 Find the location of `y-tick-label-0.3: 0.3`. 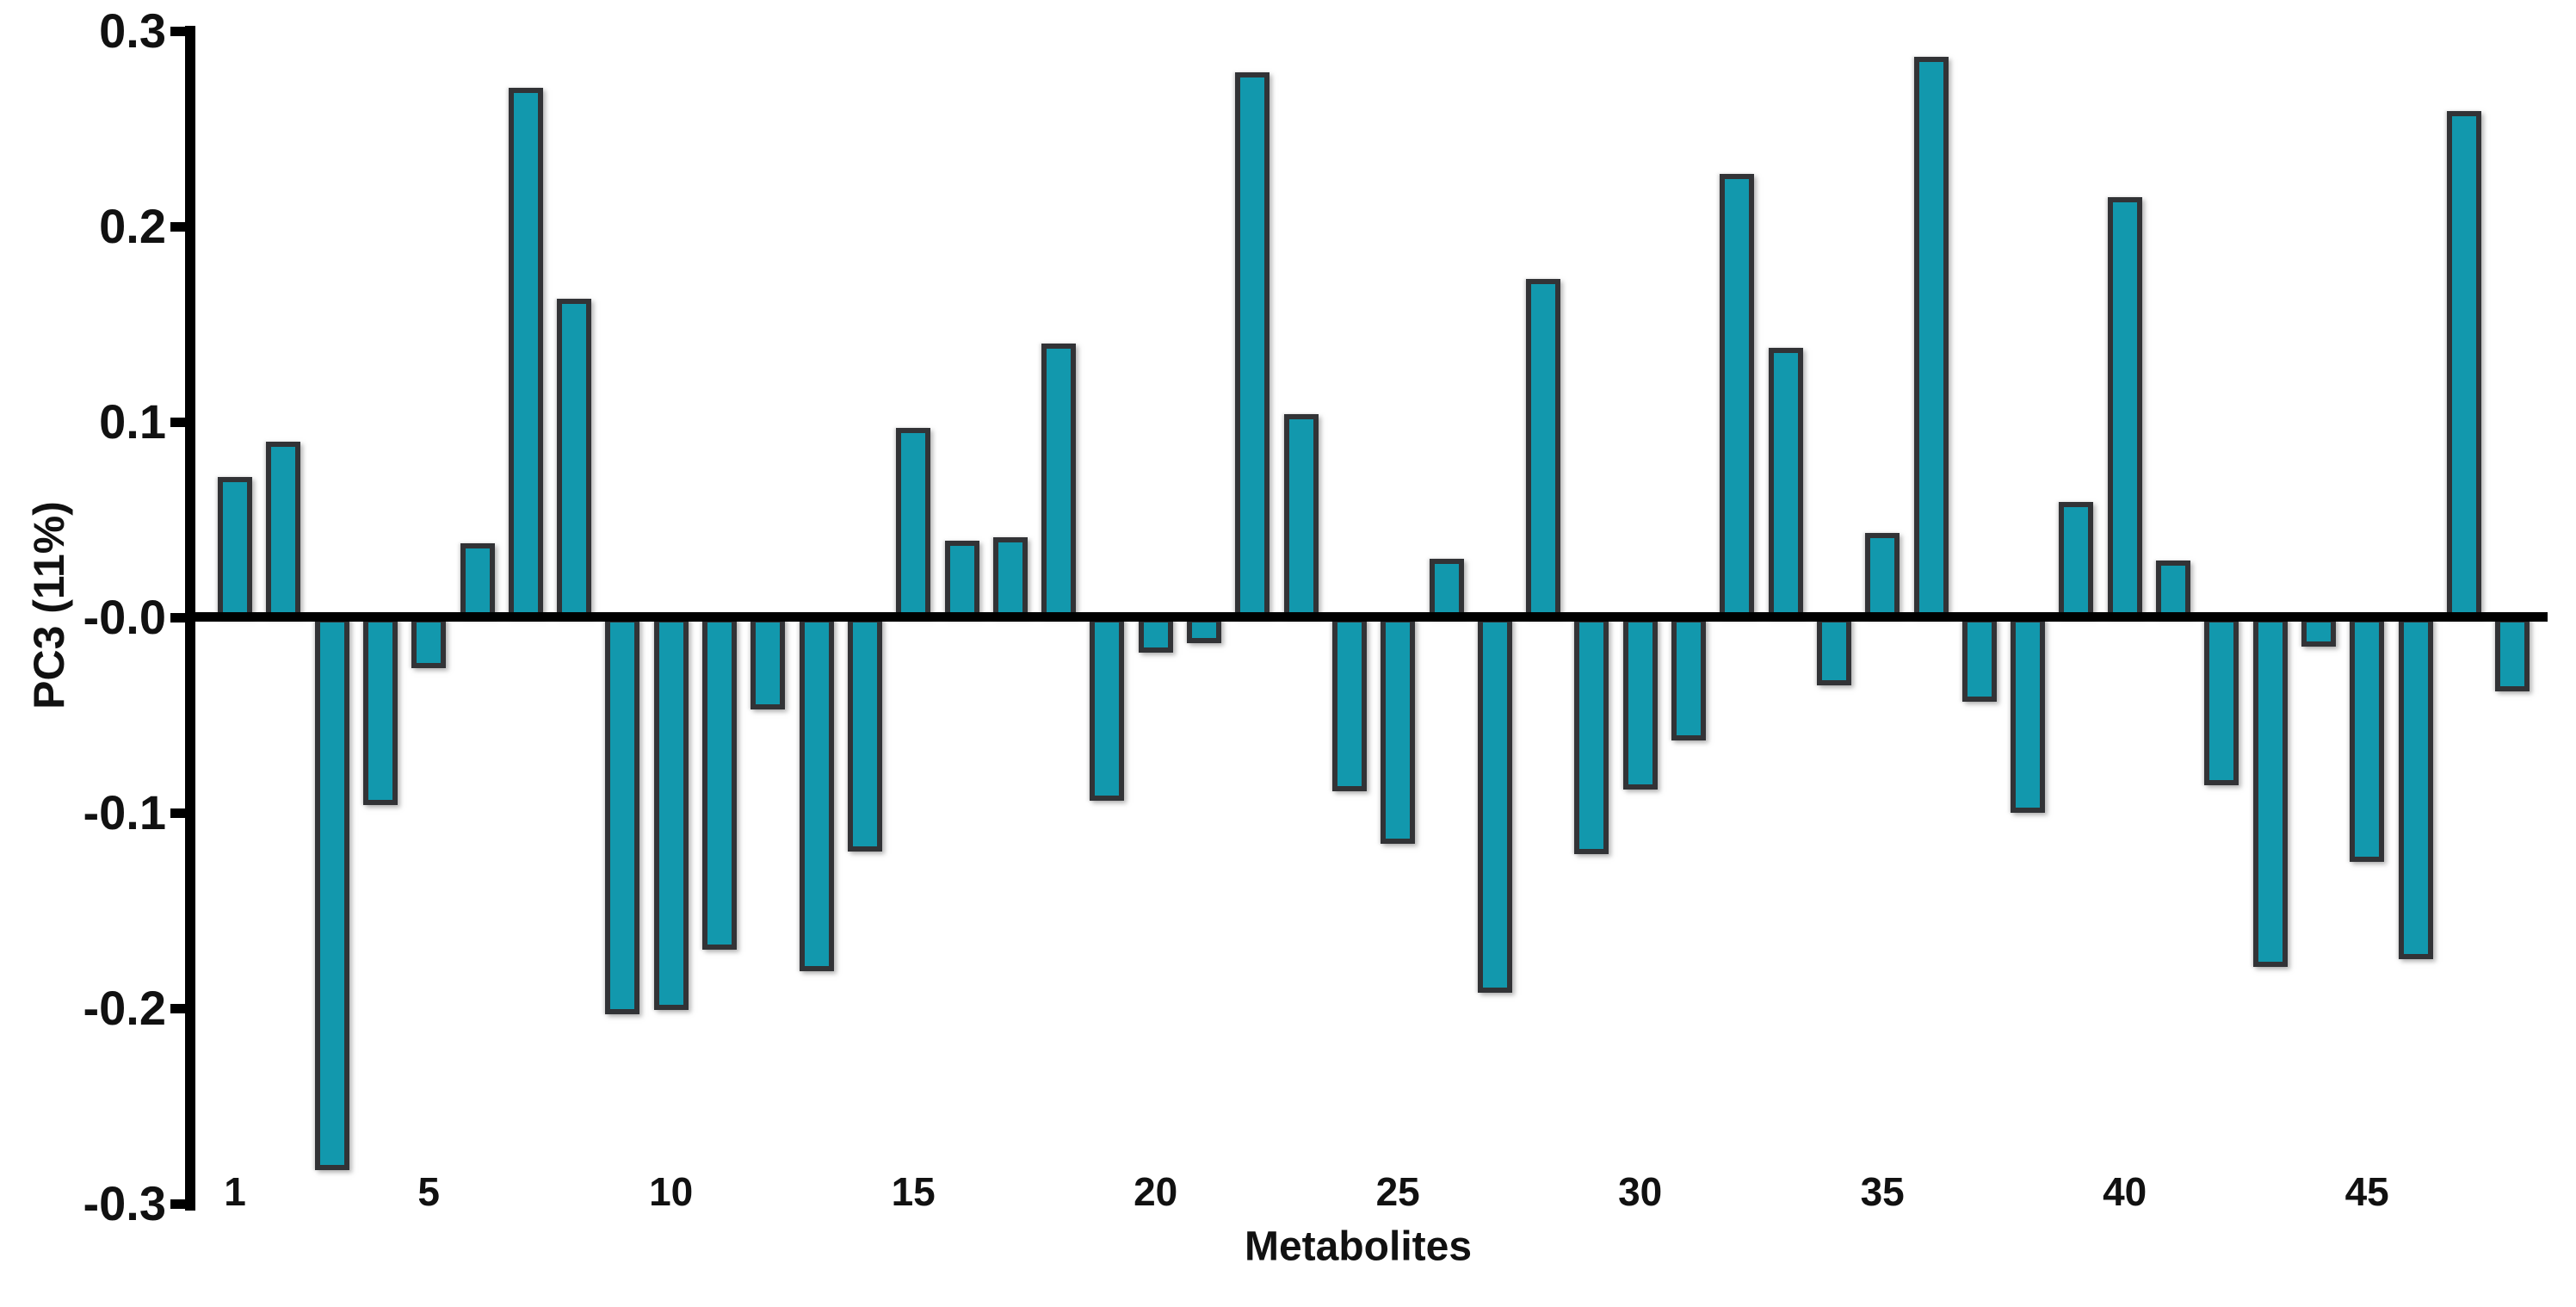

y-tick-label-0.3: 0.3 is located at coordinates (132, 30).